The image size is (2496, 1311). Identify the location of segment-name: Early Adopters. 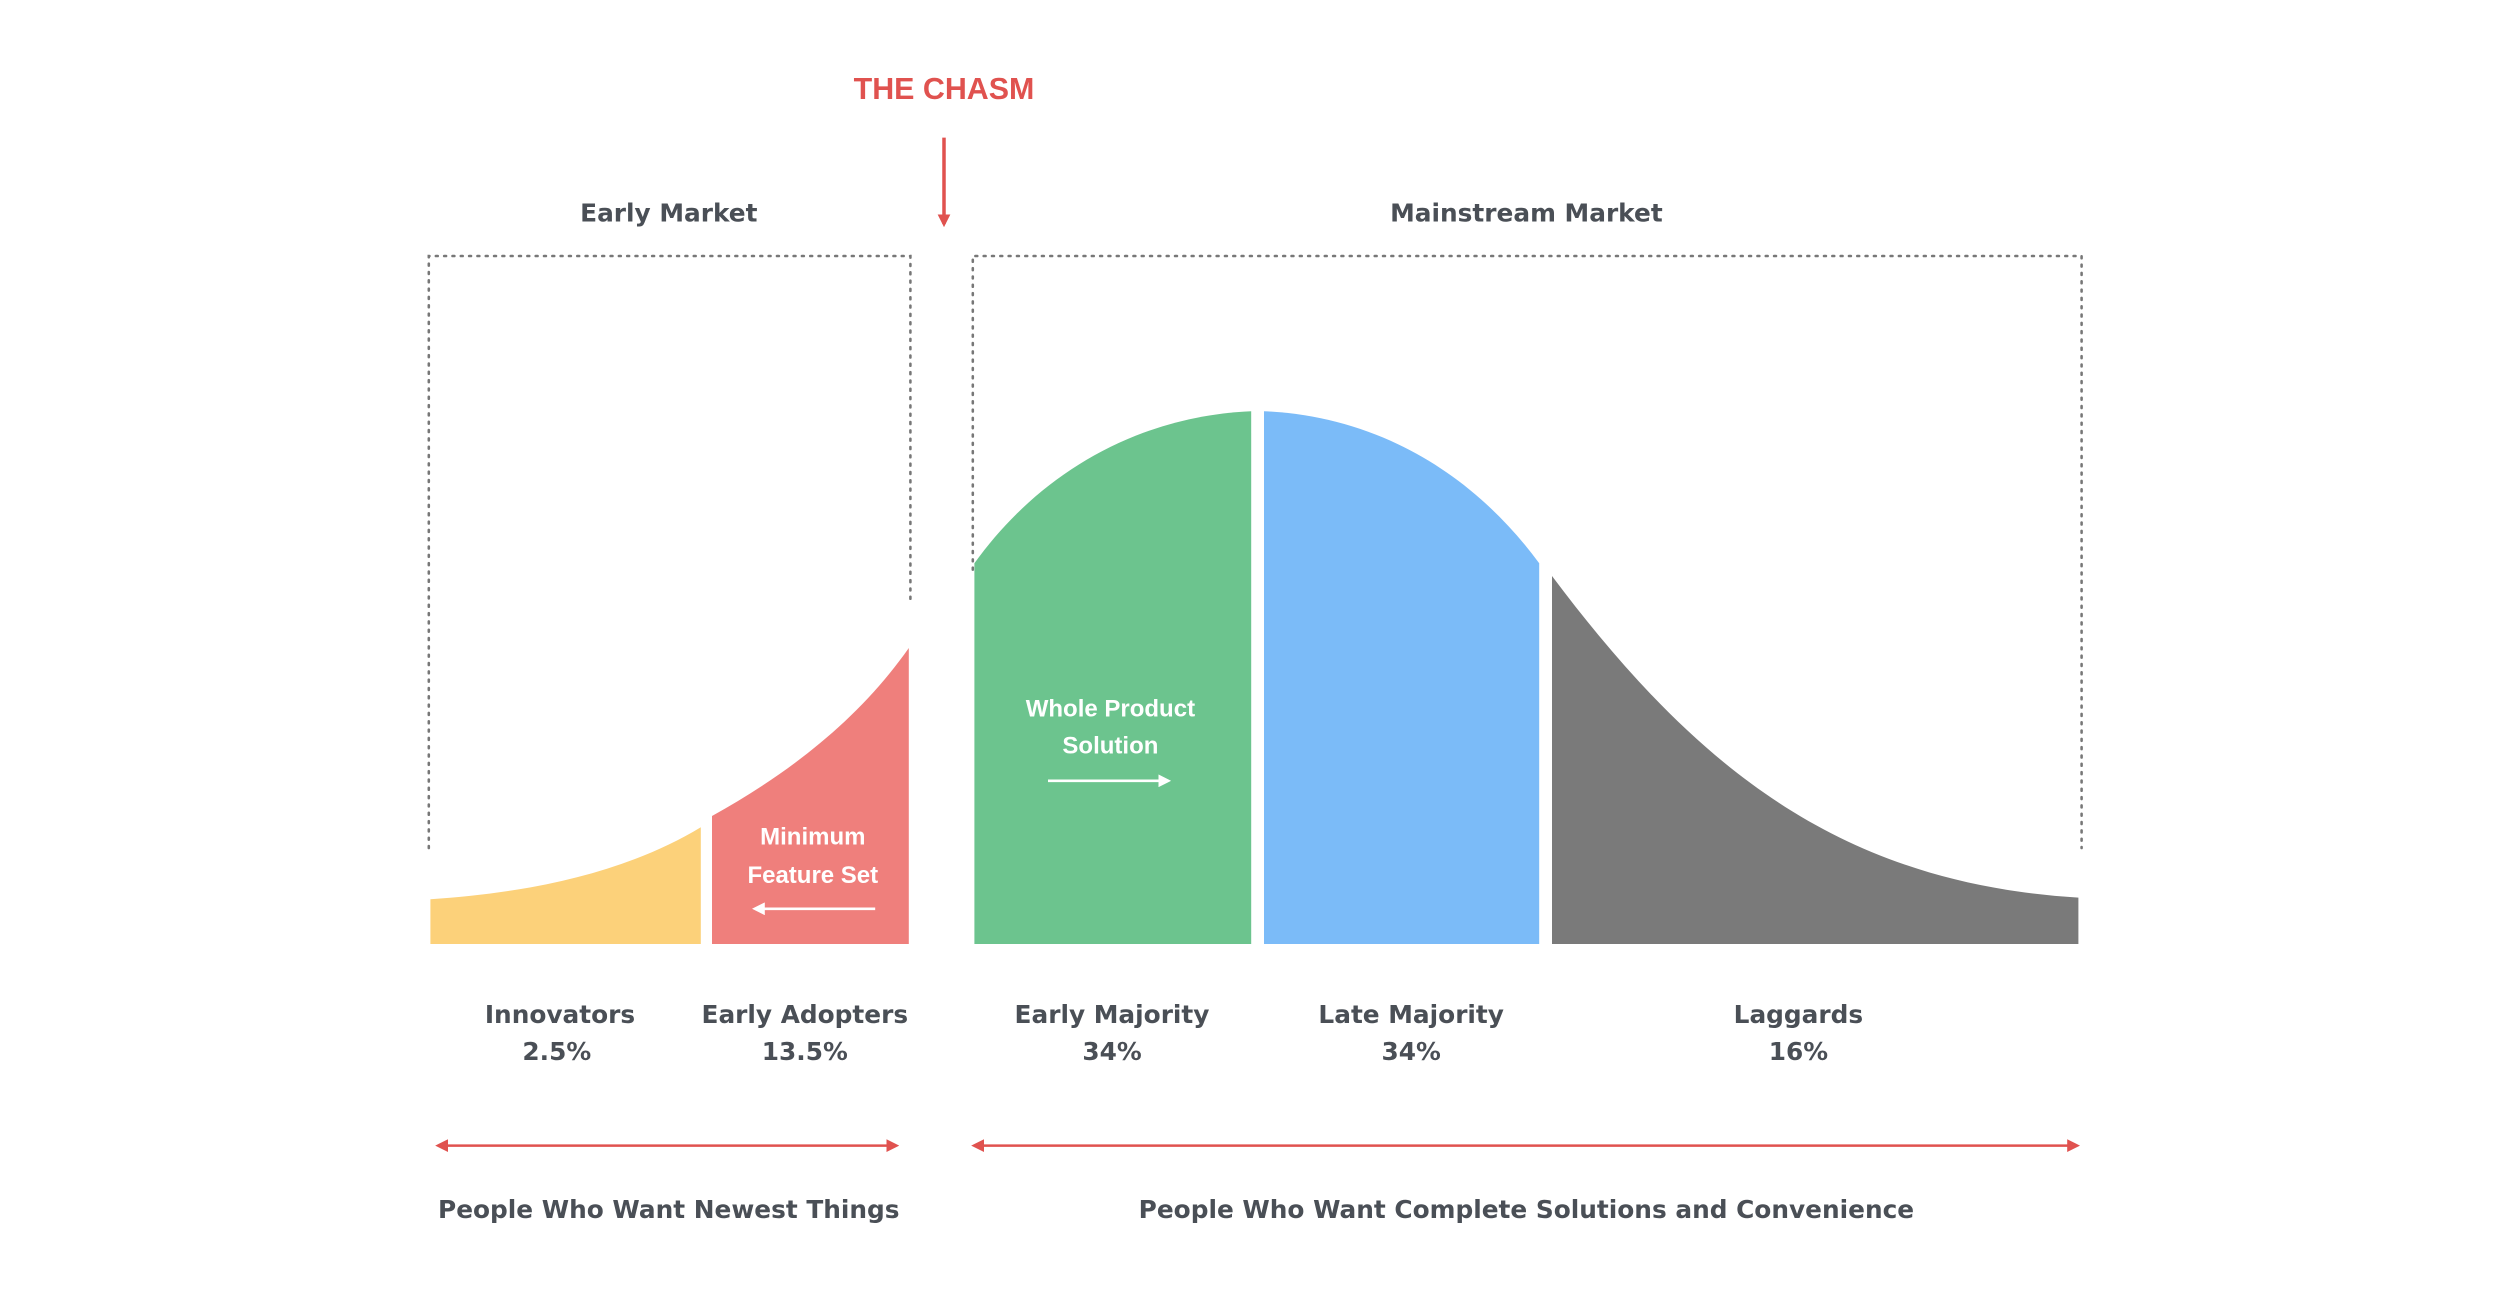
(805, 1014).